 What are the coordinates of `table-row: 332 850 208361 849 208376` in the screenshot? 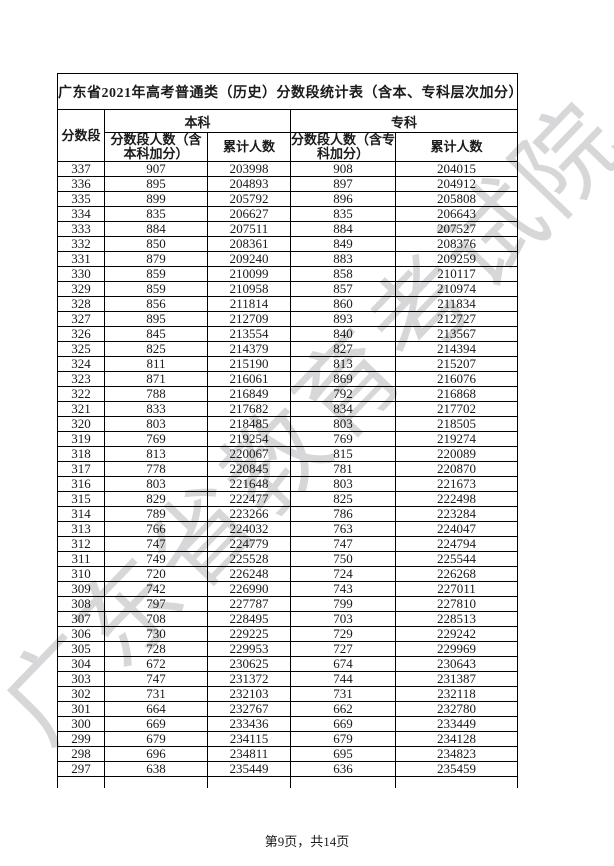 It's located at (288, 244).